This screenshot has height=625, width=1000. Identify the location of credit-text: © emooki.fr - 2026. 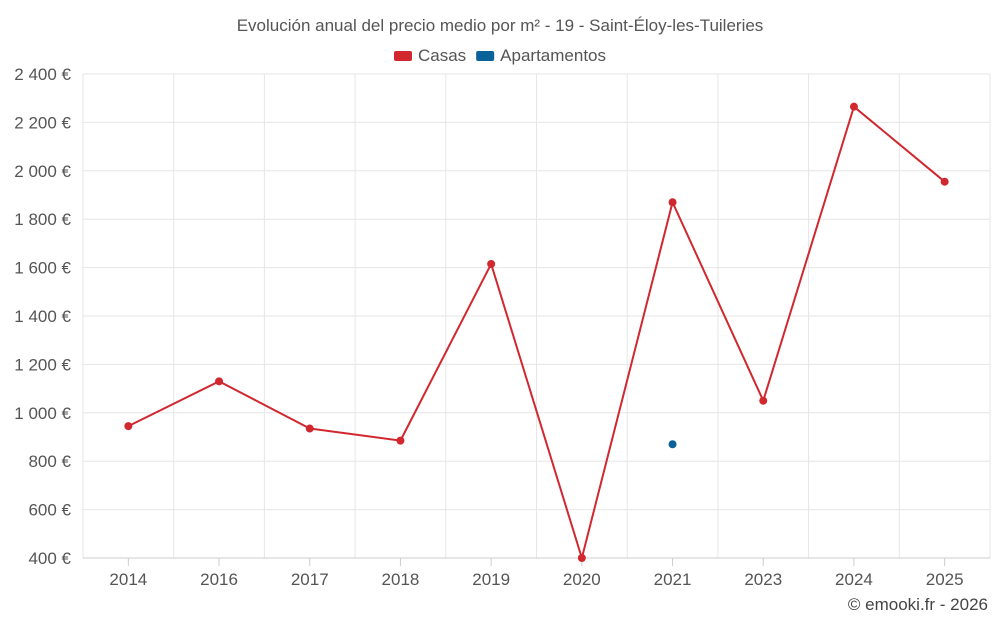
(918, 604).